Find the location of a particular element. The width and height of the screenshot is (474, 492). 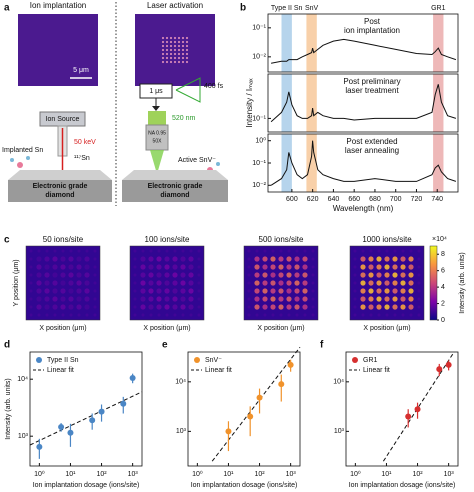

ion-source-label: Ion Source is located at coordinates (63, 119).